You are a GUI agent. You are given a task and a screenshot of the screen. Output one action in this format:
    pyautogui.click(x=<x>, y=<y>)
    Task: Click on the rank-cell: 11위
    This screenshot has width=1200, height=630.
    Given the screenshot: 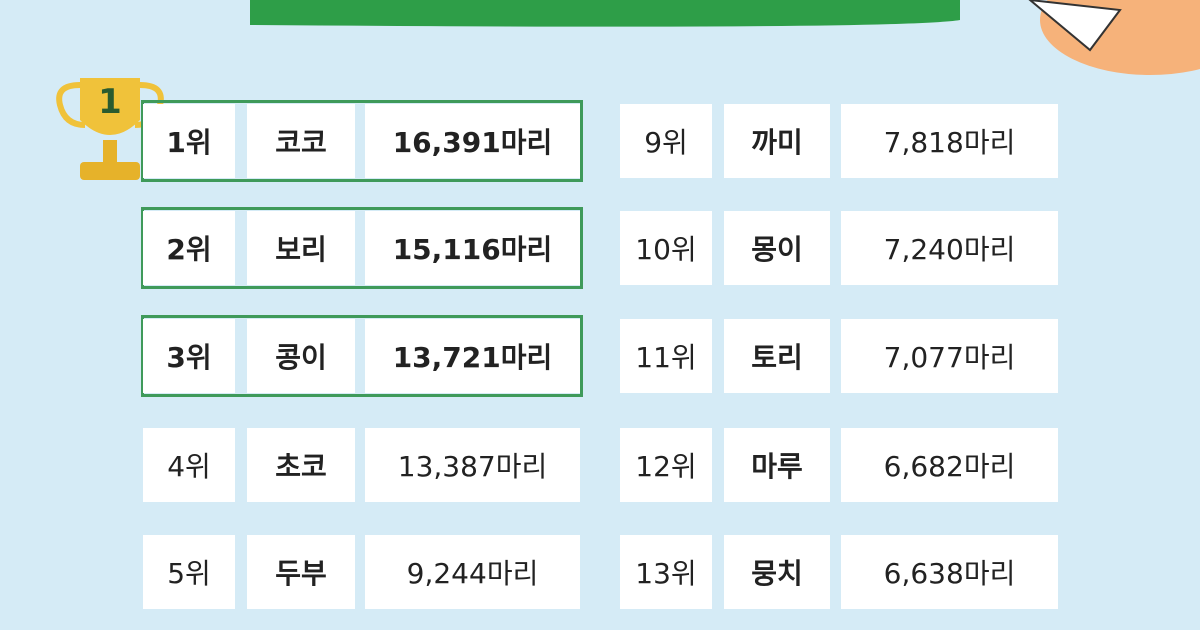 What is the action you would take?
    pyautogui.click(x=666, y=356)
    